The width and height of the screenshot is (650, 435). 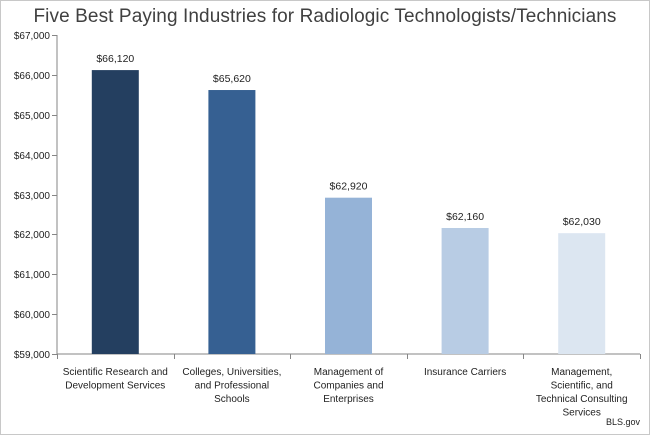 What do you see at coordinates (32, 235) in the screenshot?
I see `y-tick-label: $62,000` at bounding box center [32, 235].